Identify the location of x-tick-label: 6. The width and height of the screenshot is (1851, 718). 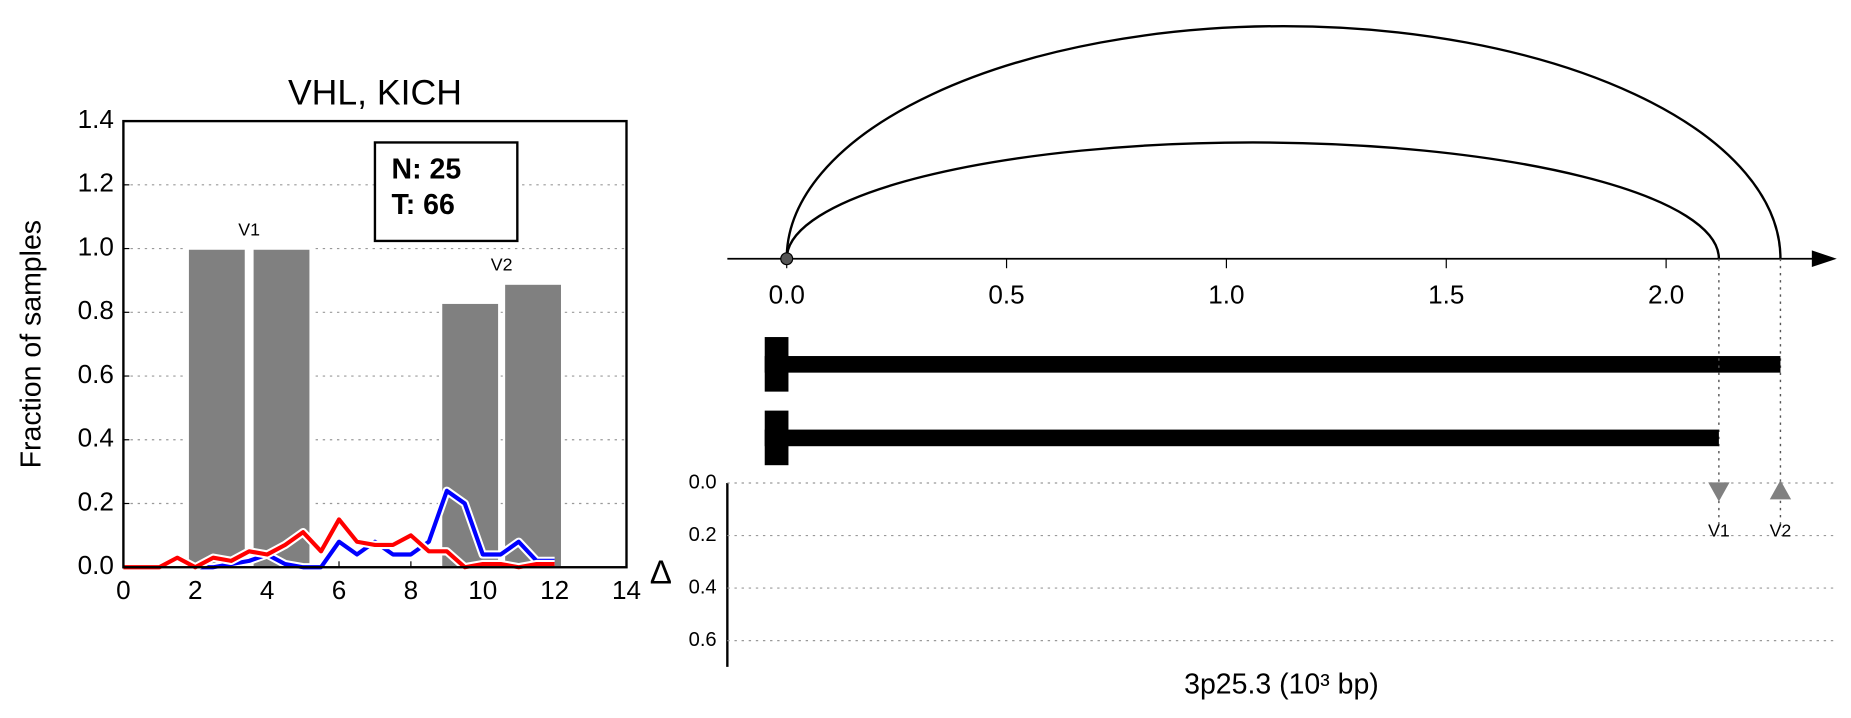
(339, 590).